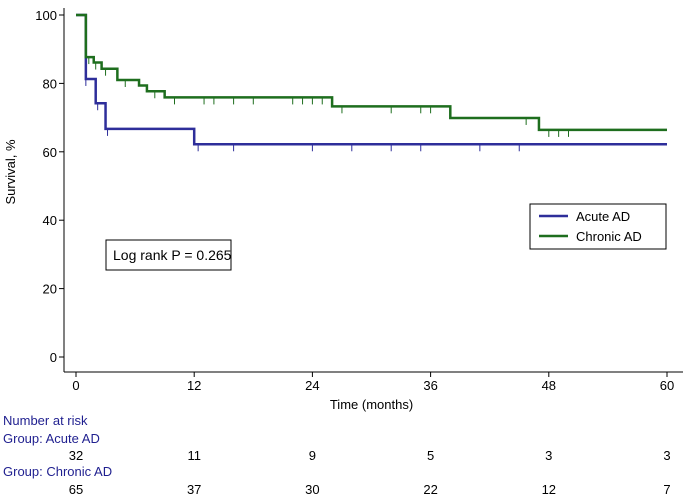 This screenshot has height=499, width=685. Describe the element at coordinates (45, 420) in the screenshot. I see `risk-table-header: Number at risk` at that location.